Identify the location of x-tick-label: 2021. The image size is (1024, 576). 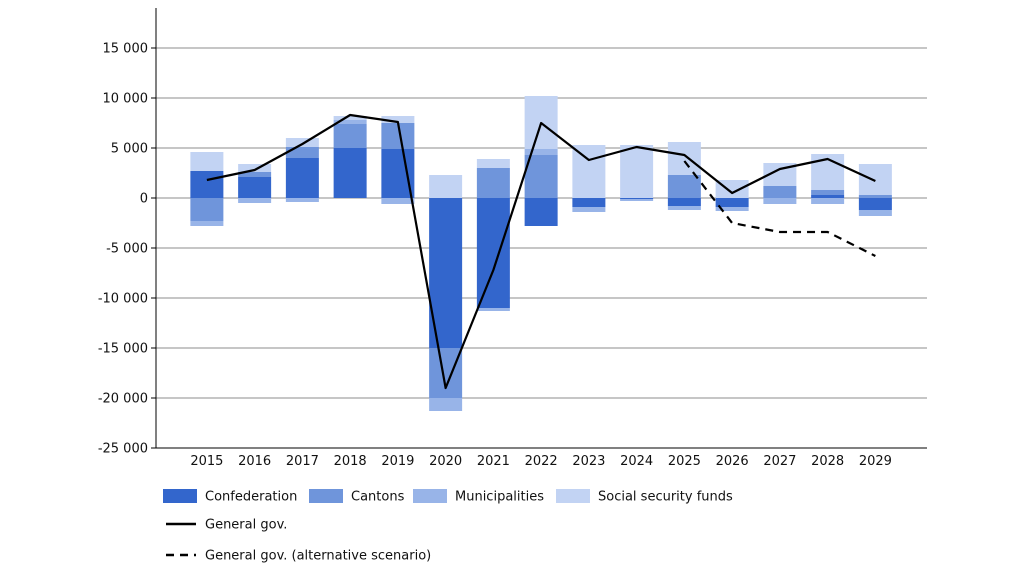
(493, 461).